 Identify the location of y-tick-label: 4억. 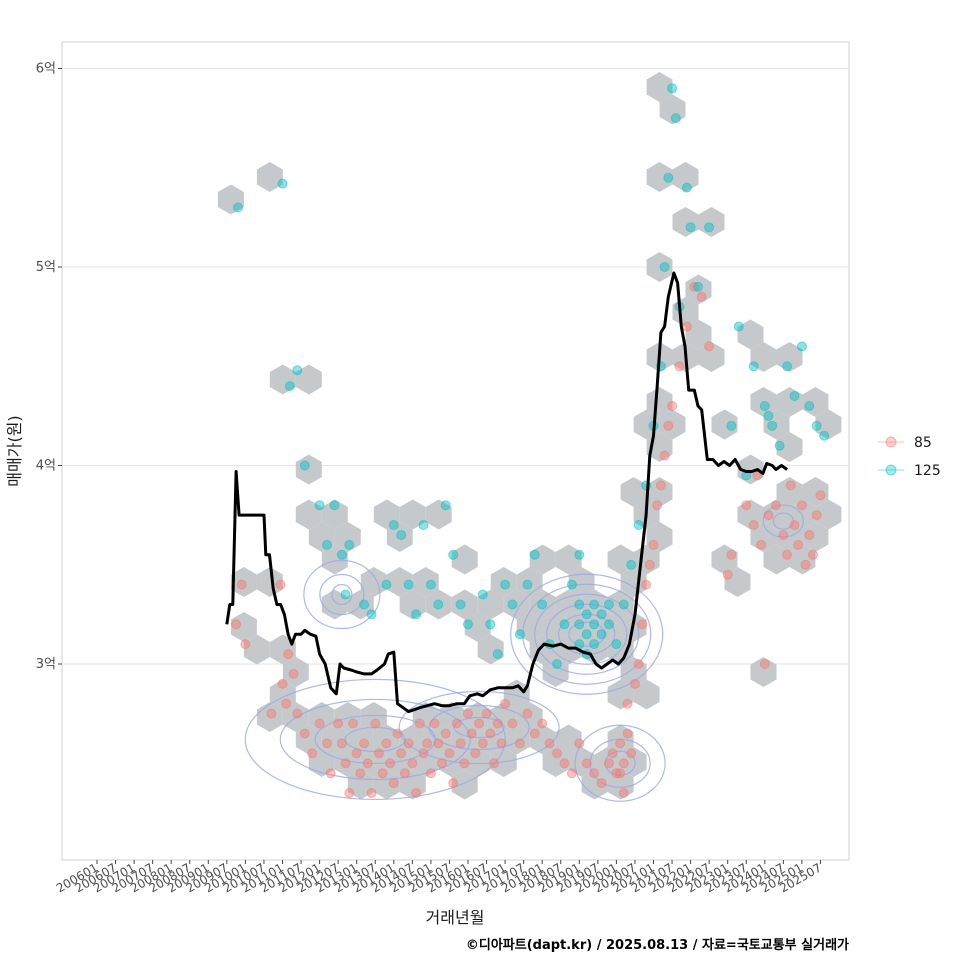
(46, 466).